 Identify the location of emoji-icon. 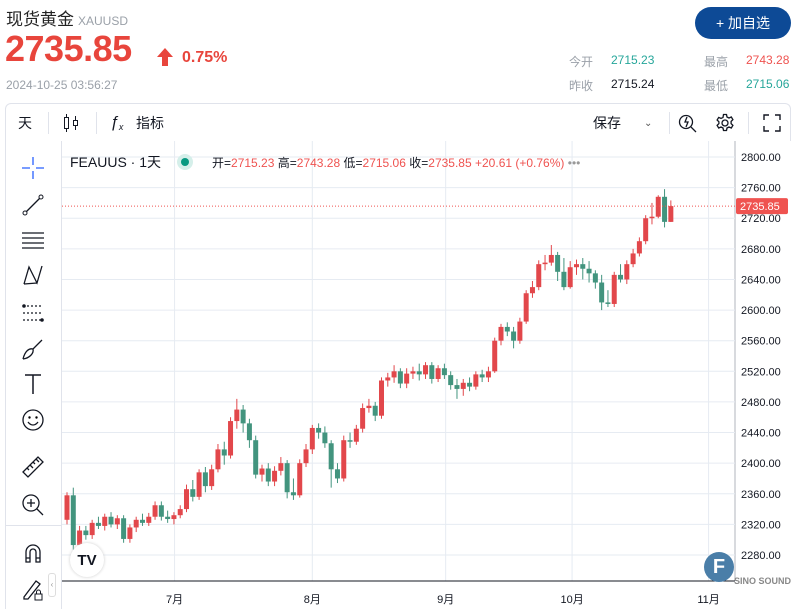
(33, 420).